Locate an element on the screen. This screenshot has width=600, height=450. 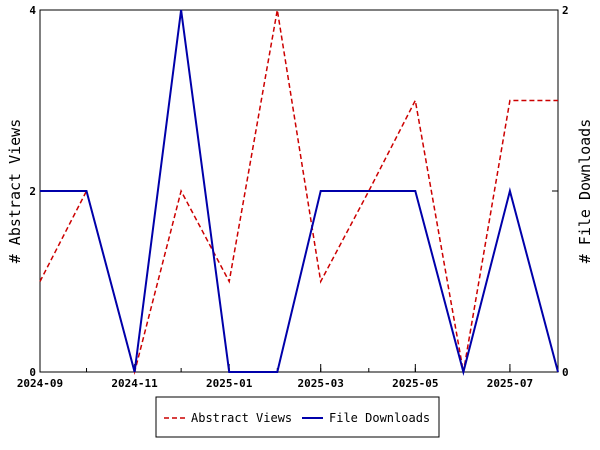
x-tick-label: 2024-09 is located at coordinates (40, 383).